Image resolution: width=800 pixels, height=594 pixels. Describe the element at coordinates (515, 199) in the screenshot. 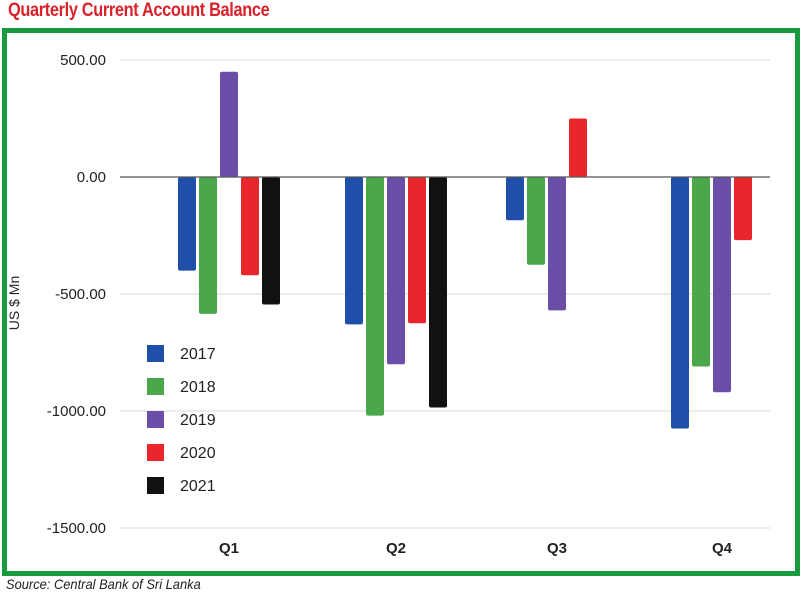

I see `bar-q3-2017` at that location.